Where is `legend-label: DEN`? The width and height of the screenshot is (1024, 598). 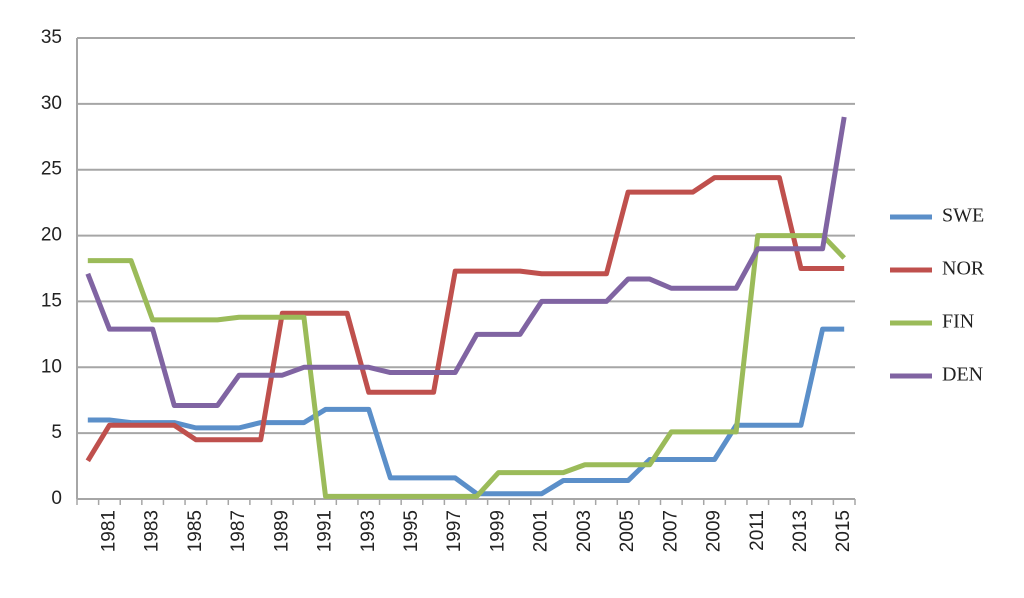
legend-label: DEN is located at coordinates (962, 375).